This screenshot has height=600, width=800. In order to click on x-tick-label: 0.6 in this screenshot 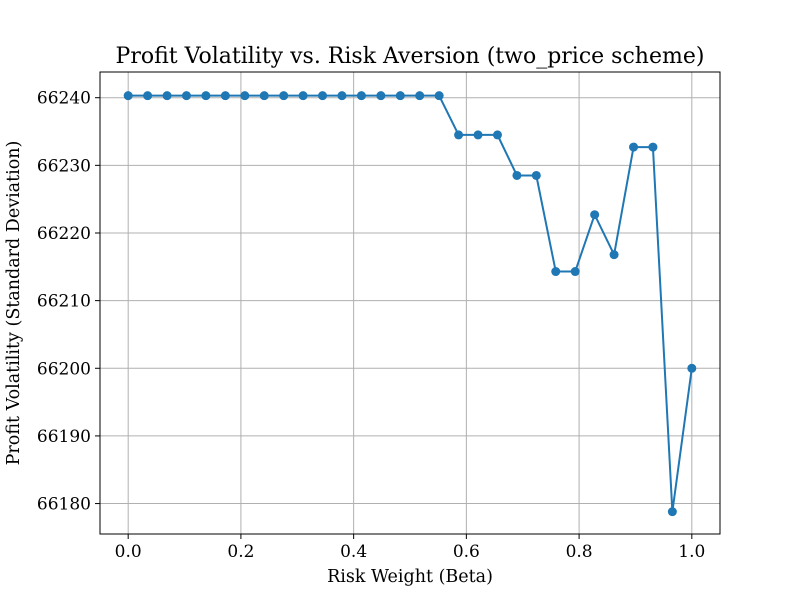, I will do `click(466, 552)`.